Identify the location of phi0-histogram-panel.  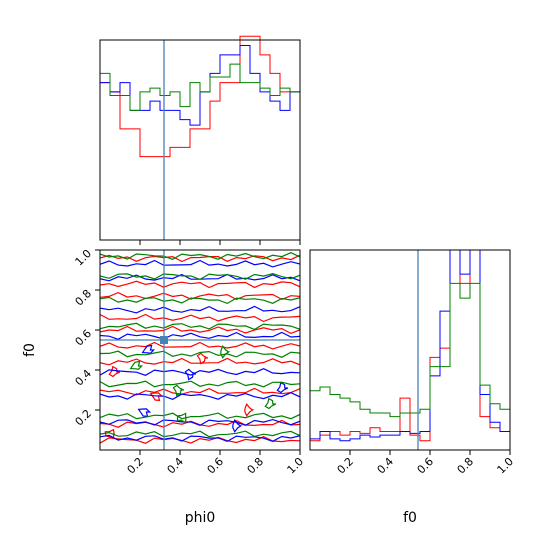
(200, 140).